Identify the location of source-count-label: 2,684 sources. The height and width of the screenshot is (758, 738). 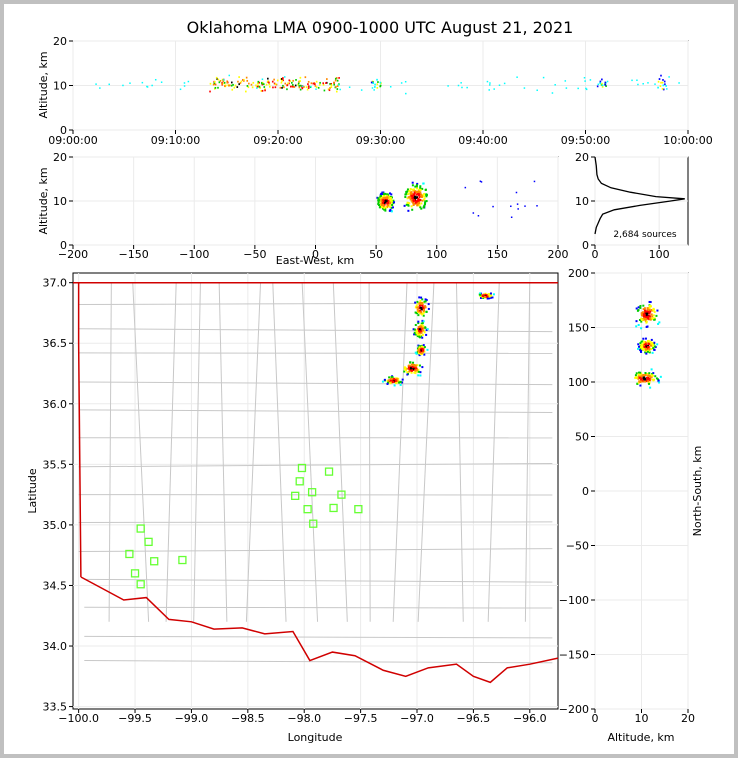
(645, 235).